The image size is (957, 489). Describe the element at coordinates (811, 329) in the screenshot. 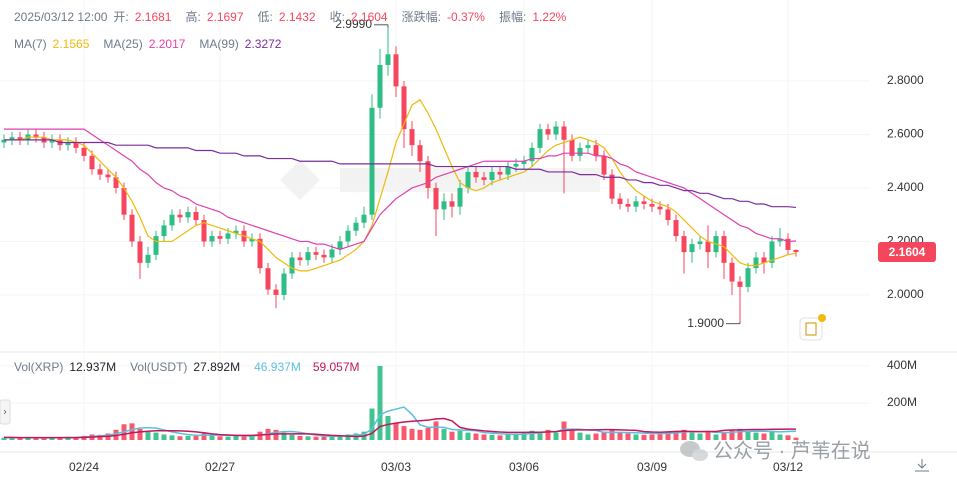

I see `notes-button` at that location.